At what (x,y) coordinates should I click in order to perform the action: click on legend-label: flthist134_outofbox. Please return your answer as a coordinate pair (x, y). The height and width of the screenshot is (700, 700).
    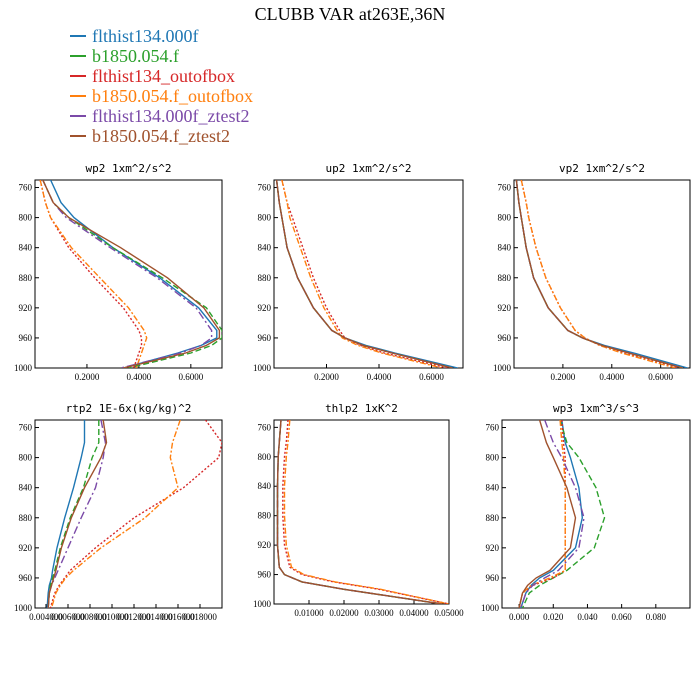
    Looking at the image, I should click on (163, 76).